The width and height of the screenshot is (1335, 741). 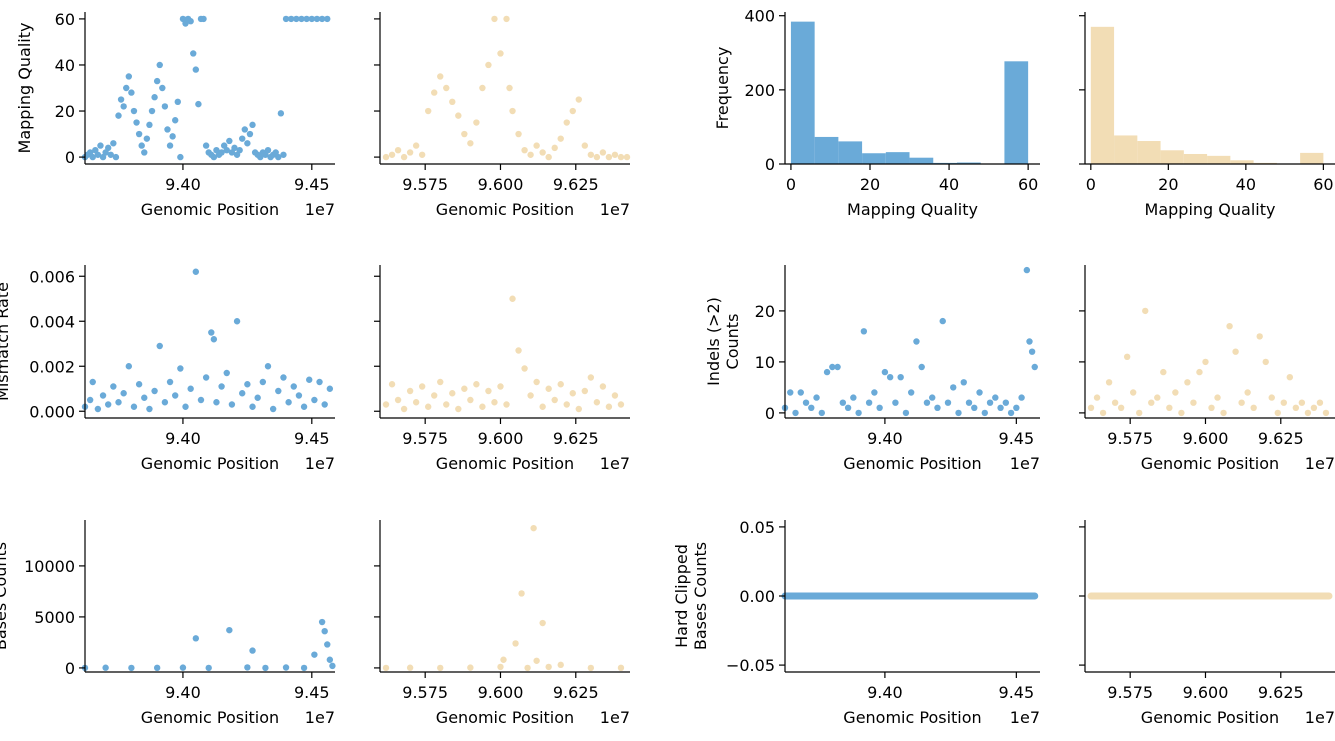 I want to click on y-tick-label: 0, so click(x=70, y=668).